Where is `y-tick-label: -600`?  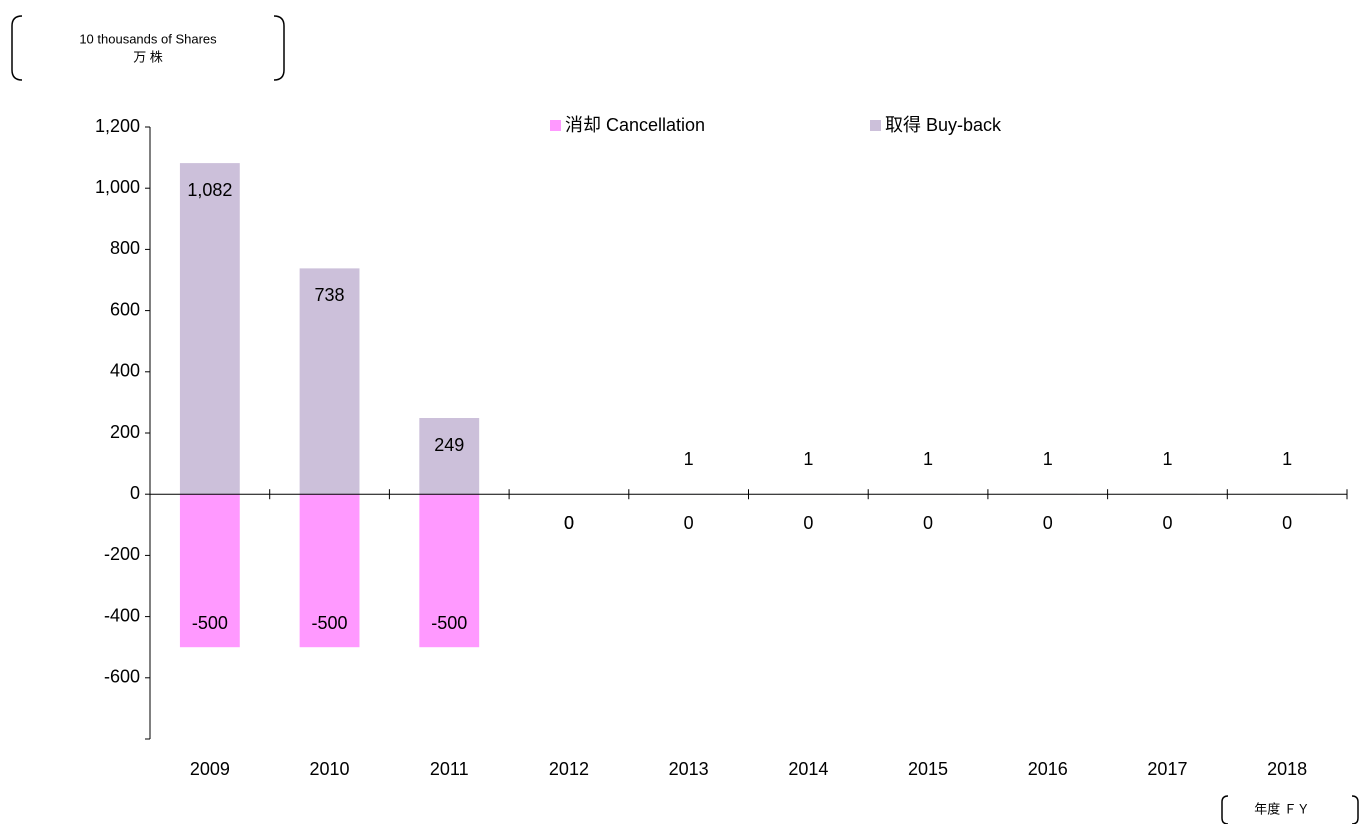
y-tick-label: -600 is located at coordinates (122, 677).